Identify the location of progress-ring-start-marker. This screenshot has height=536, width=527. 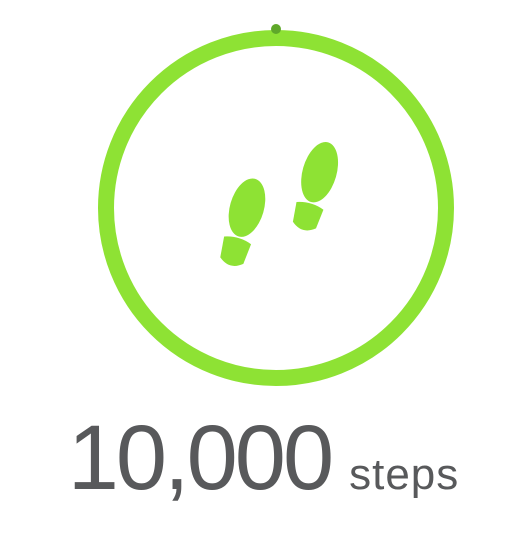
(276, 29).